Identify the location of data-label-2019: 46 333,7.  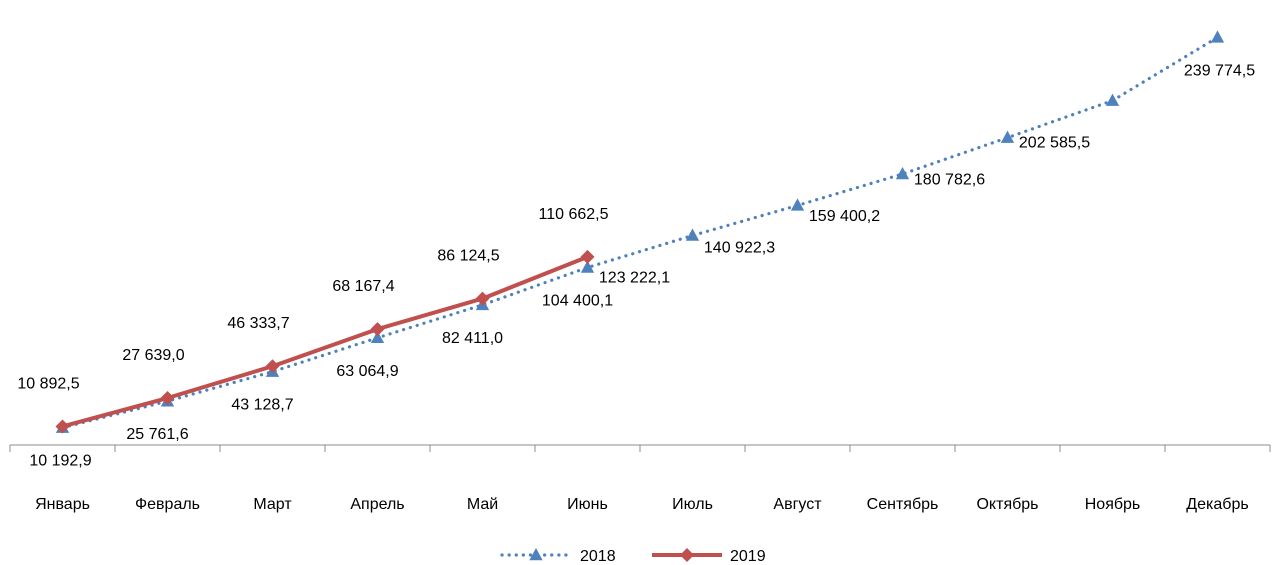
(258, 323).